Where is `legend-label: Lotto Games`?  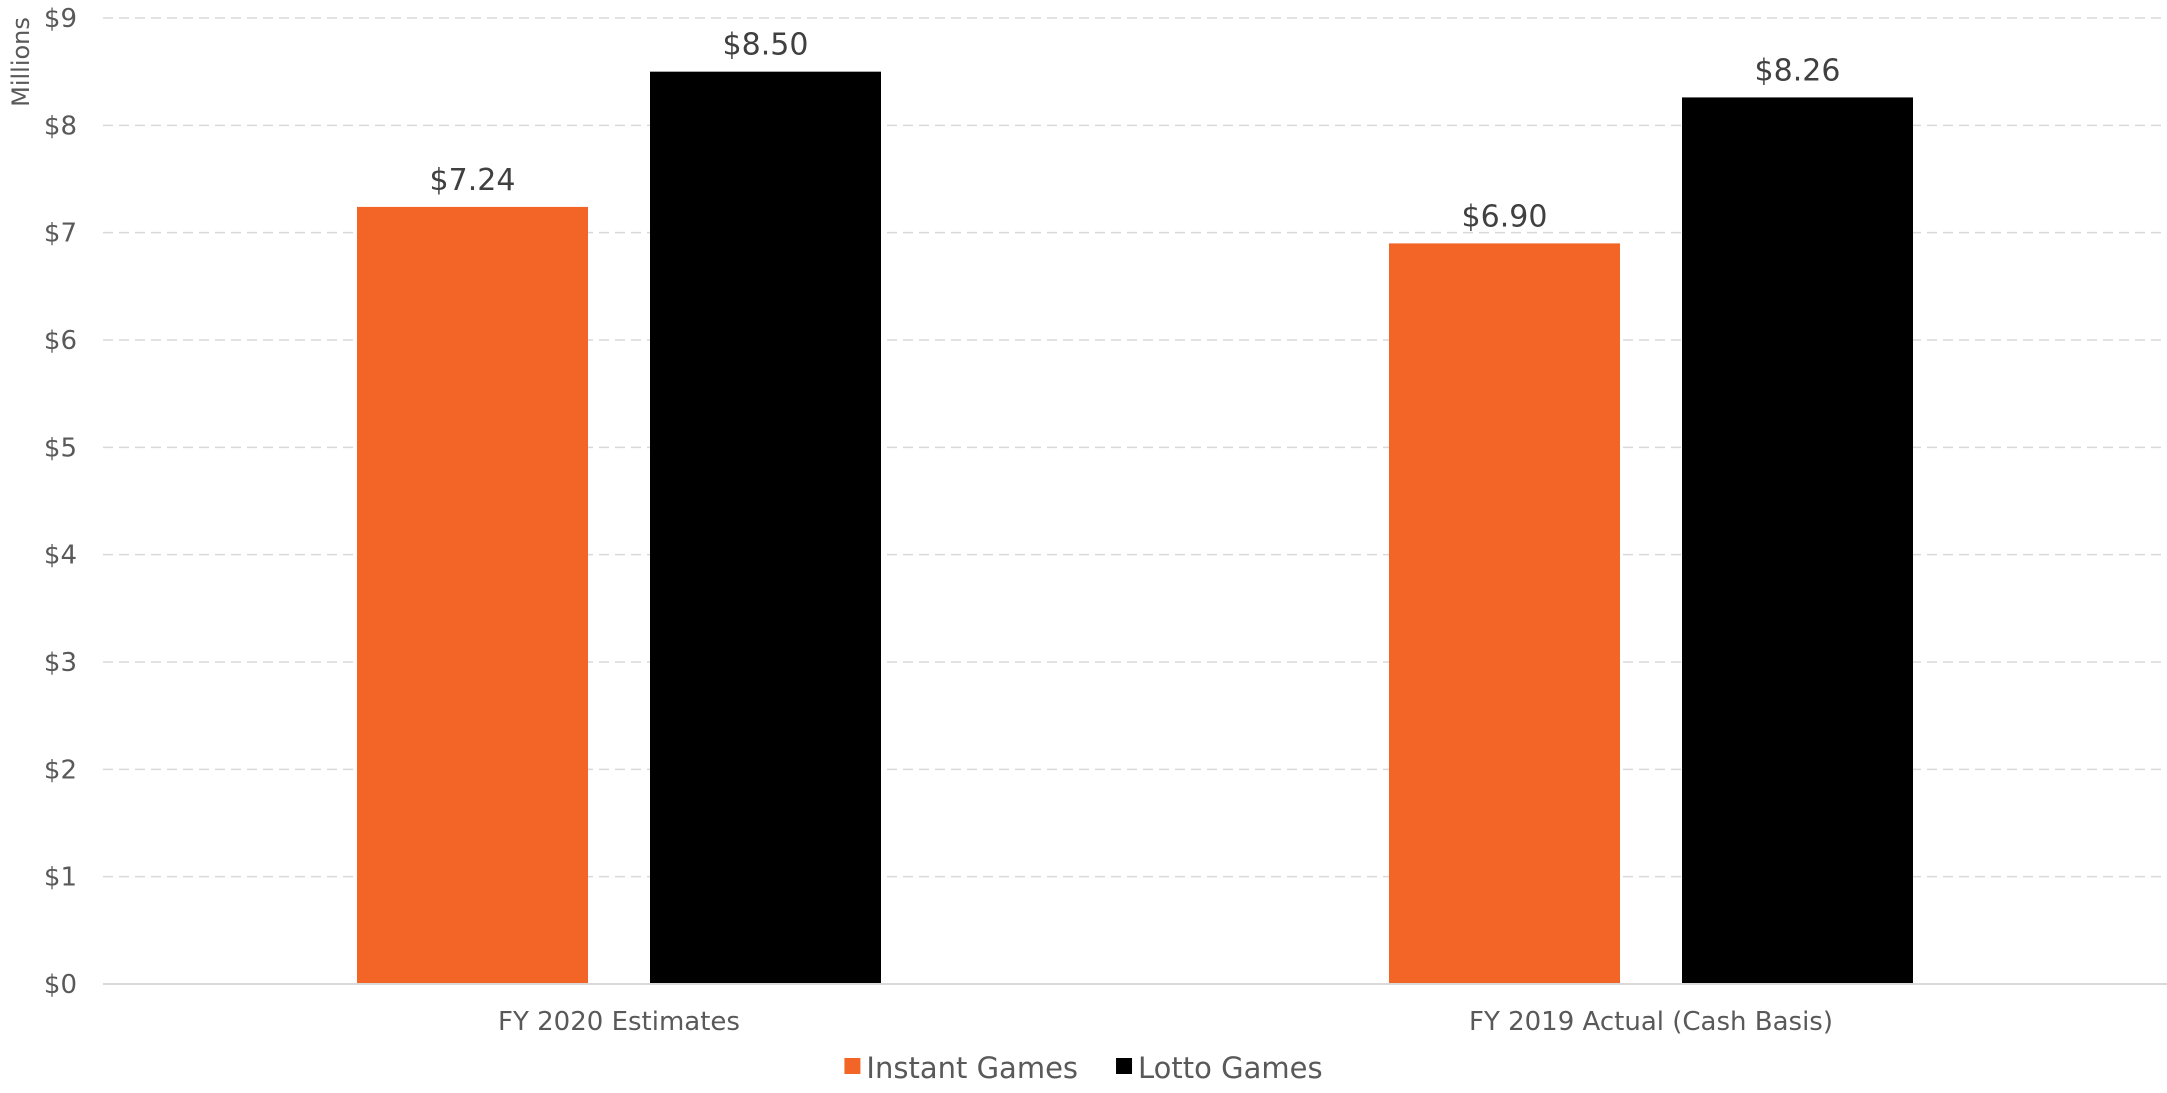
legend-label: Lotto Games is located at coordinates (1230, 1068).